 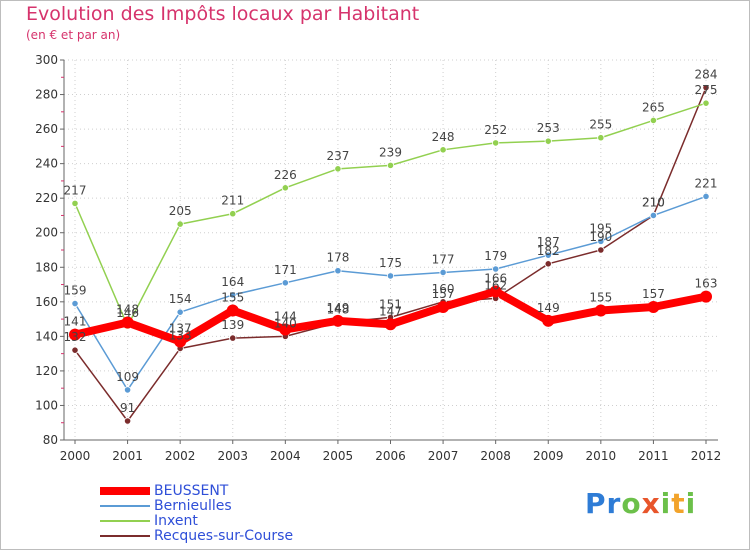 I want to click on data-label-inxent-2010: 255, so click(x=600, y=125).